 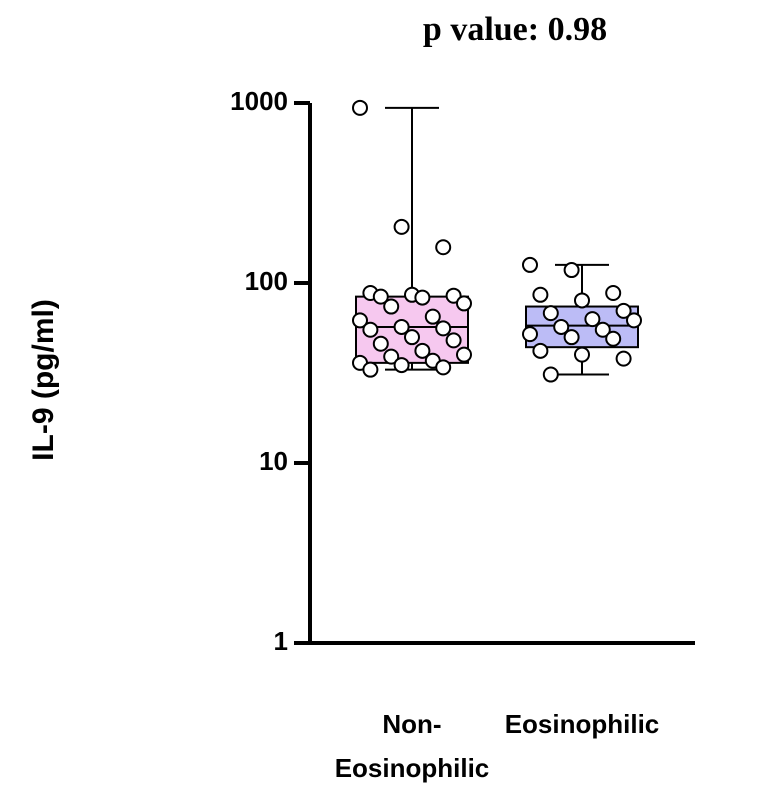 I want to click on chart-title: p value: 0.98, so click(x=515, y=29).